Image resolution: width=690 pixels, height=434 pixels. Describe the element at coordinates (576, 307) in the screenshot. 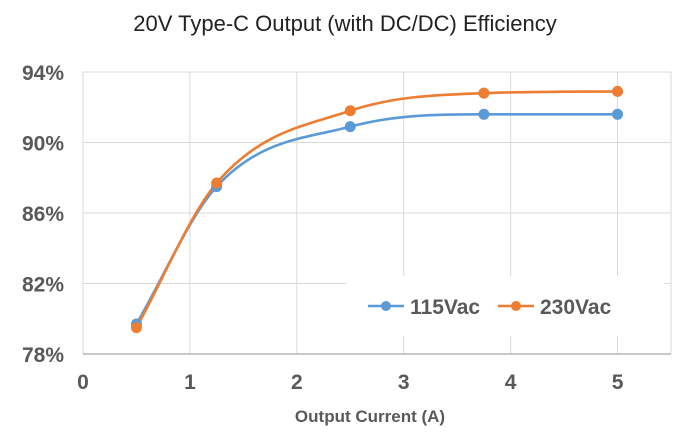

I see `legend-label-230vac: 230Vac` at that location.